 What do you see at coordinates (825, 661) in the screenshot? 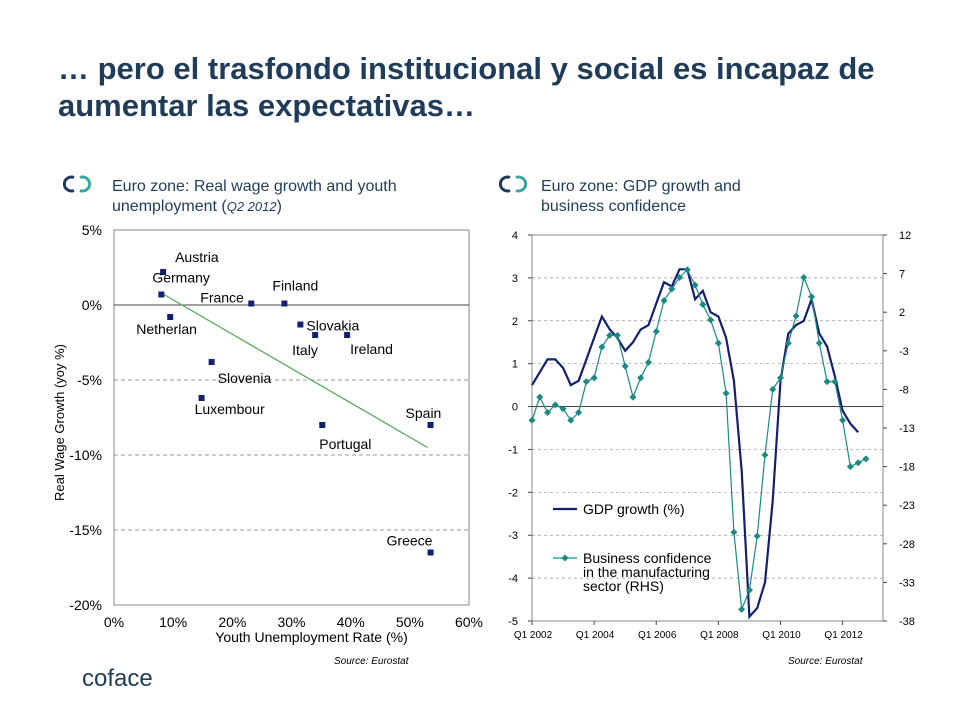
I see `right-chart-source: Source: Eurostat` at bounding box center [825, 661].